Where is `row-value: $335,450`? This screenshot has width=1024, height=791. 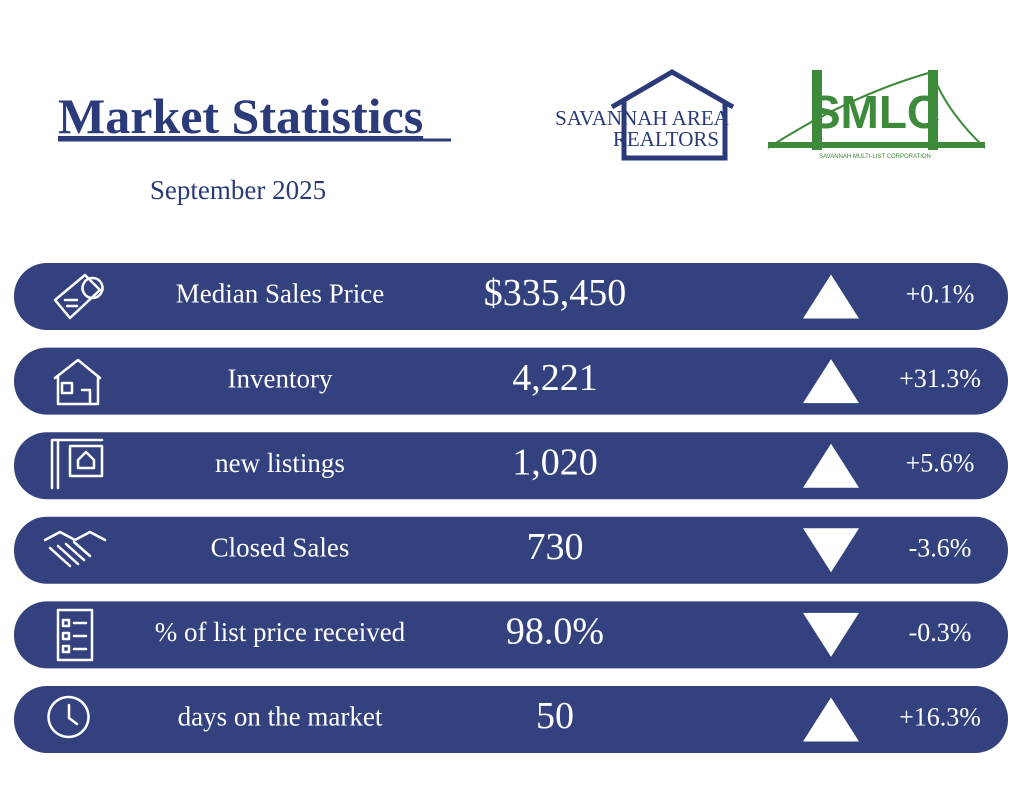
row-value: $335,450 is located at coordinates (555, 293).